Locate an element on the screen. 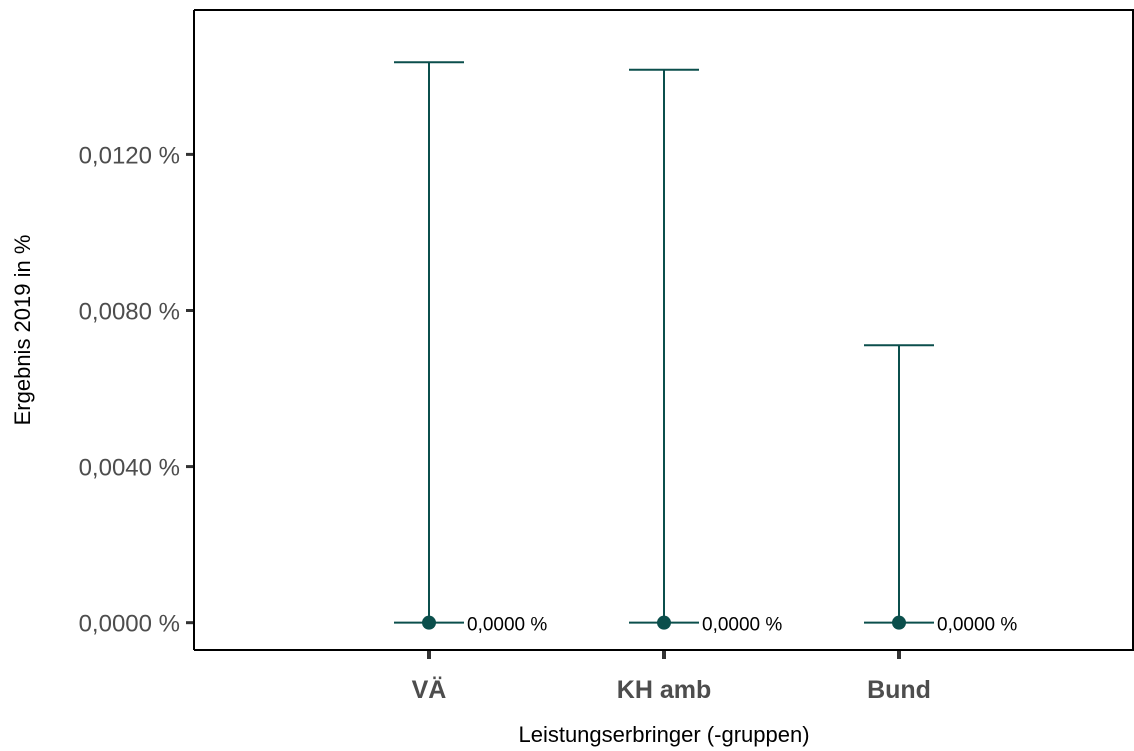 Image resolution: width=1134 pixels, height=751 pixels. x-tick-label: VÄ is located at coordinates (429, 690).